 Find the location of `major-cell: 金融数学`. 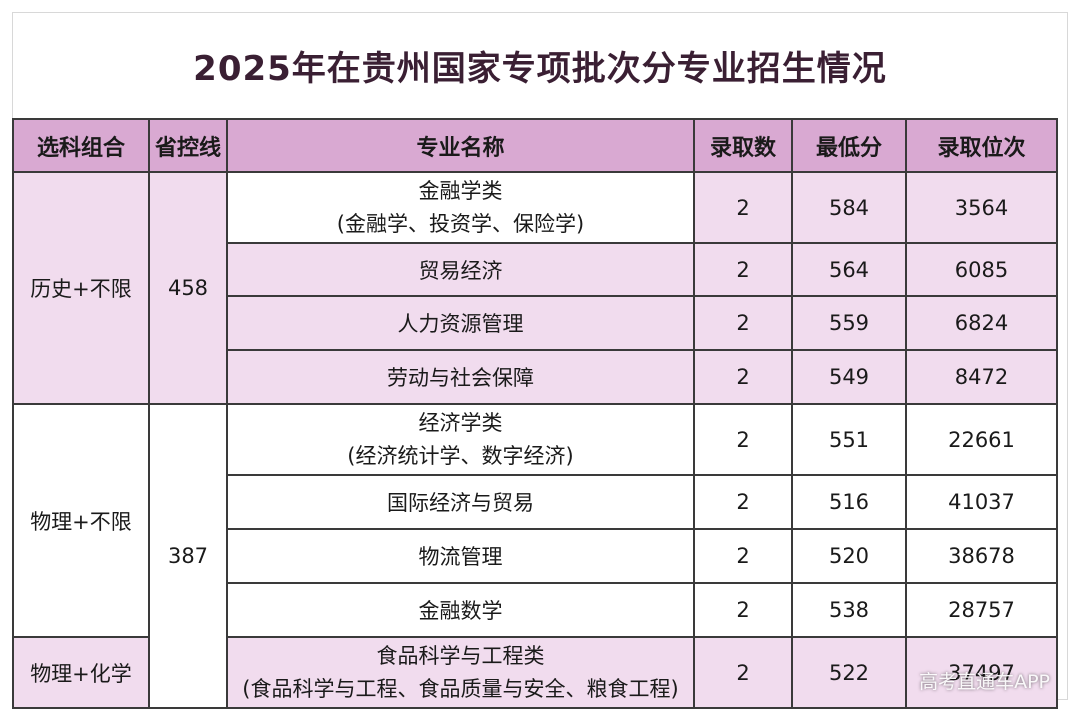

major-cell: 金融数学 is located at coordinates (460, 610).